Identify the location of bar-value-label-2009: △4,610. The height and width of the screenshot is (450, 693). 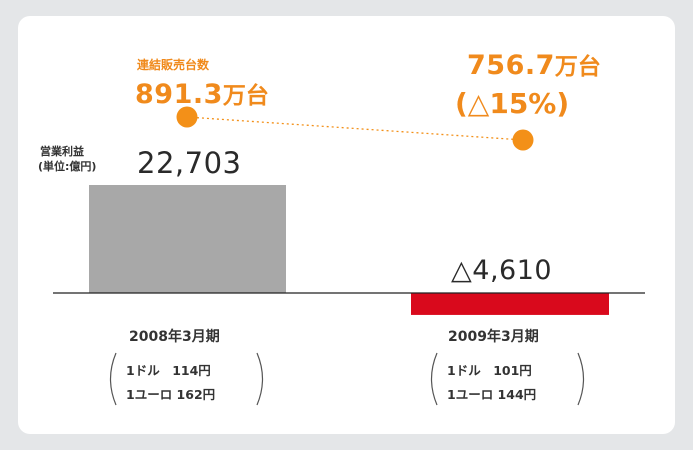
(502, 270).